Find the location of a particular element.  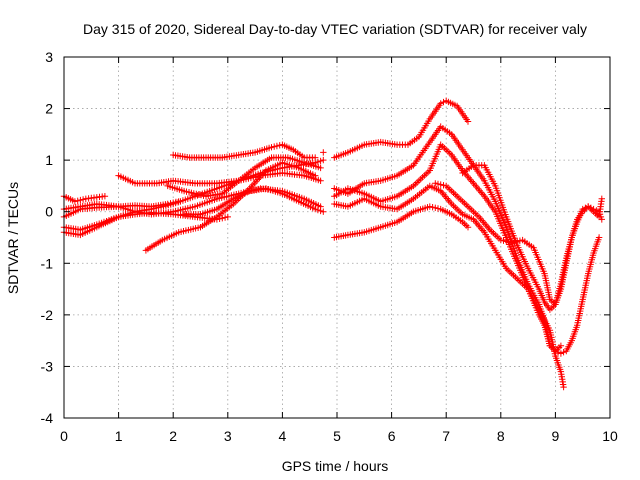

x-axis-title: GPS time / hours is located at coordinates (335, 466).